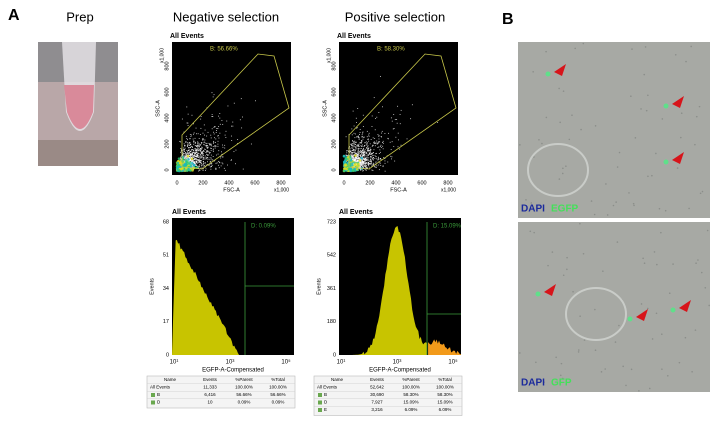 The height and width of the screenshot is (430, 724). Describe the element at coordinates (334, 117) in the screenshot. I see `y-tick-label: 400` at that location.